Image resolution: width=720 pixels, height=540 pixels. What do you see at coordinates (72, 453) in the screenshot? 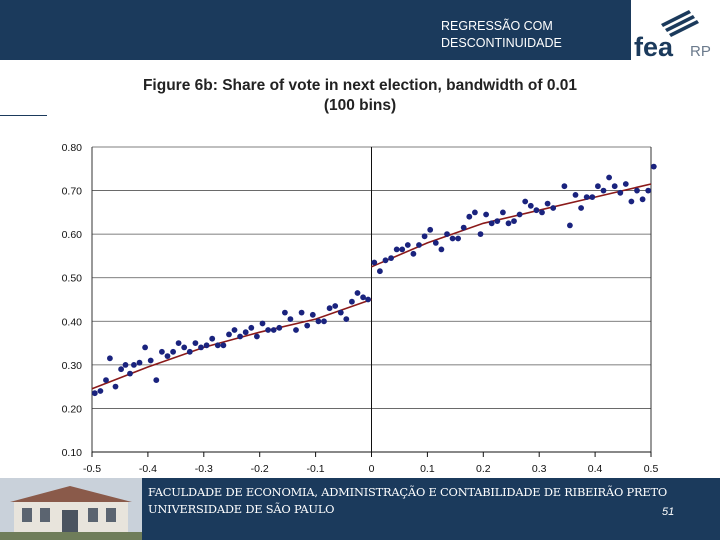
I see `y-tick-label: 0.10` at bounding box center [72, 453].